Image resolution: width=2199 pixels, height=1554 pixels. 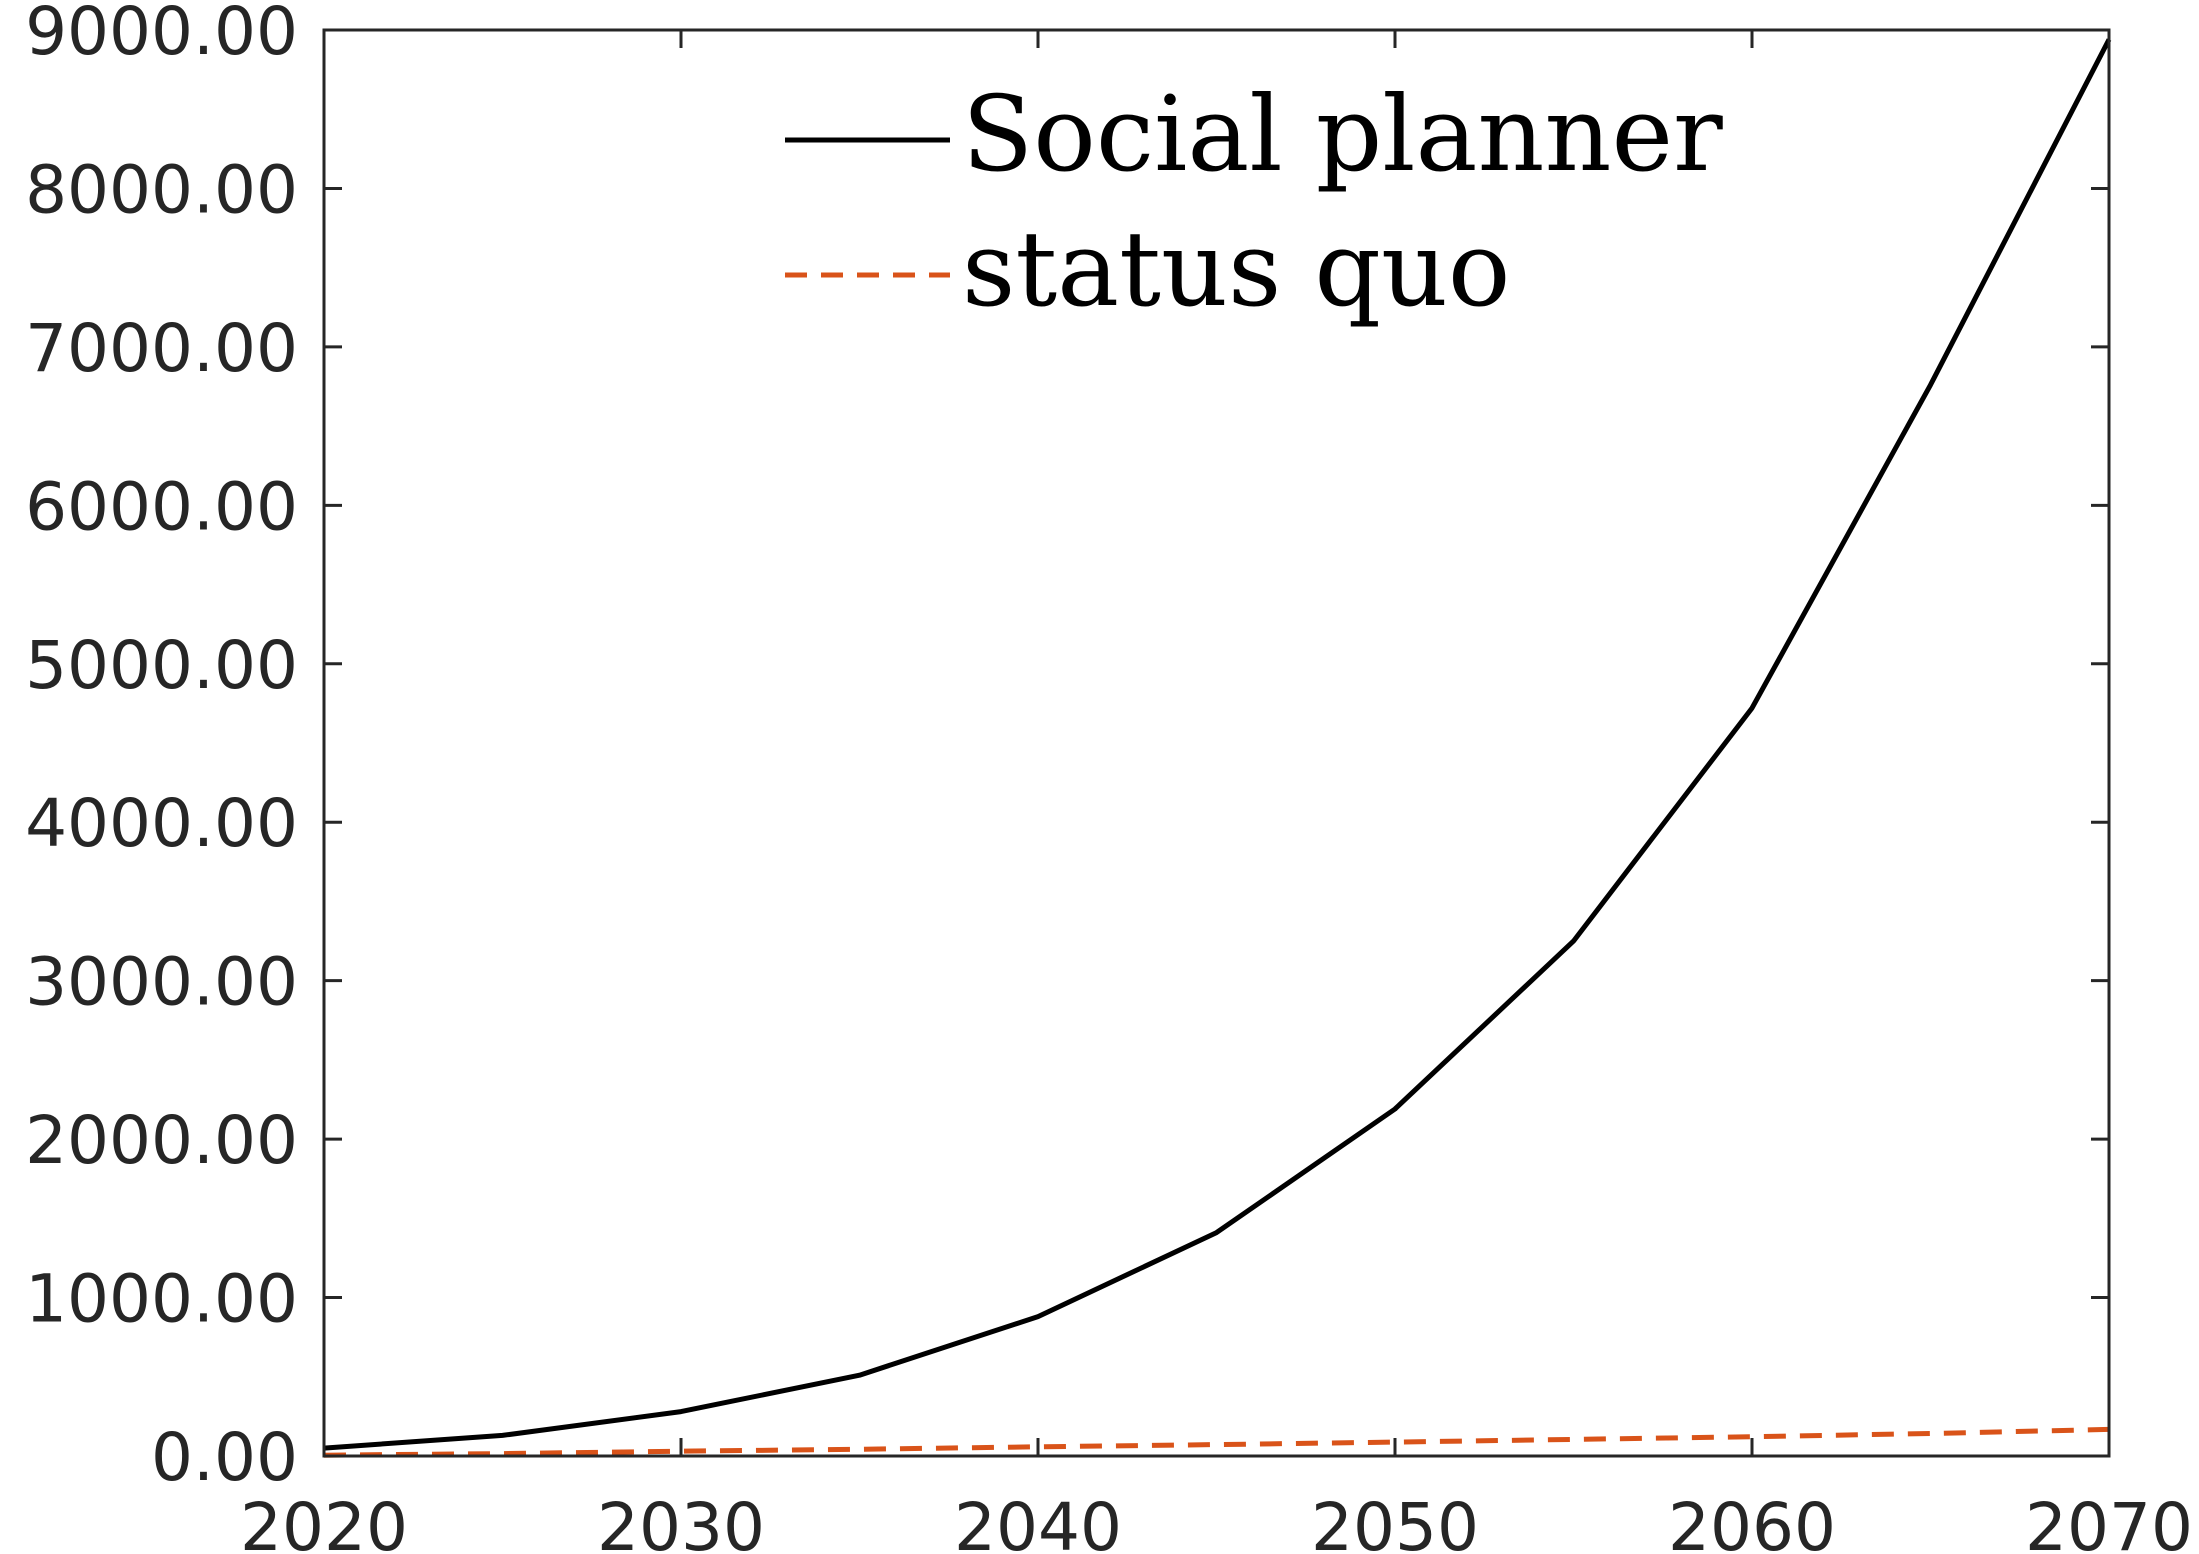 What do you see at coordinates (681, 1521) in the screenshot?
I see `x-tick-label: 2030` at bounding box center [681, 1521].